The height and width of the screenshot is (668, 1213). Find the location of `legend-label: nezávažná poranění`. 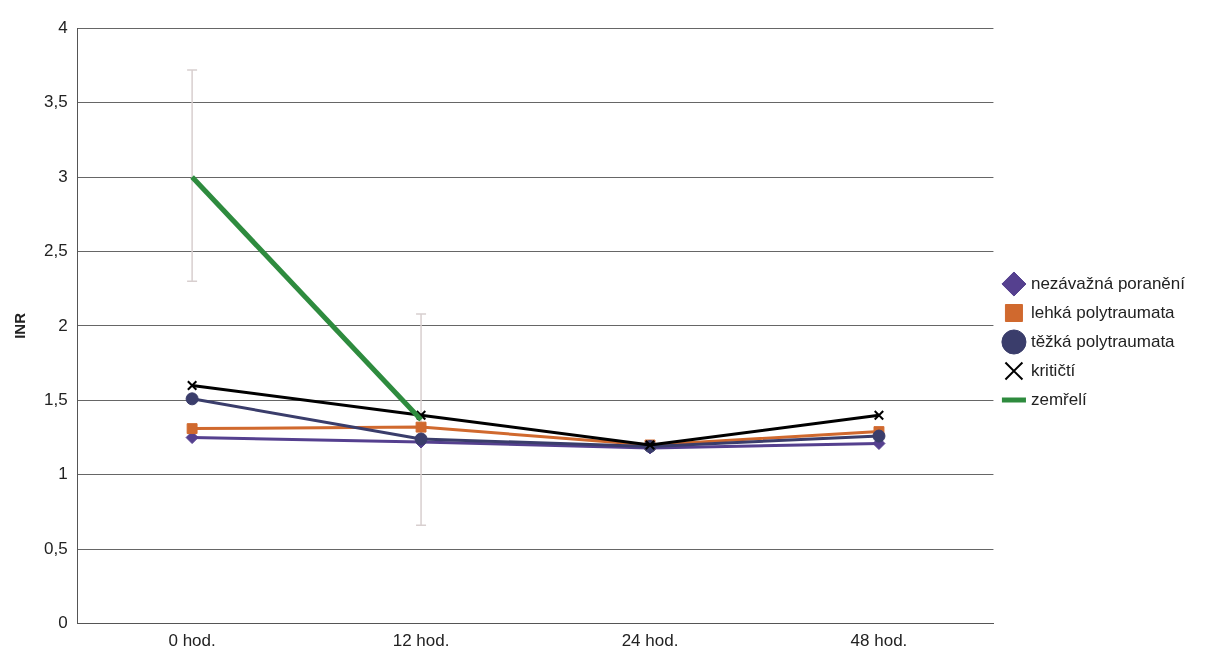

legend-label: nezávažná poranění is located at coordinates (1108, 283).